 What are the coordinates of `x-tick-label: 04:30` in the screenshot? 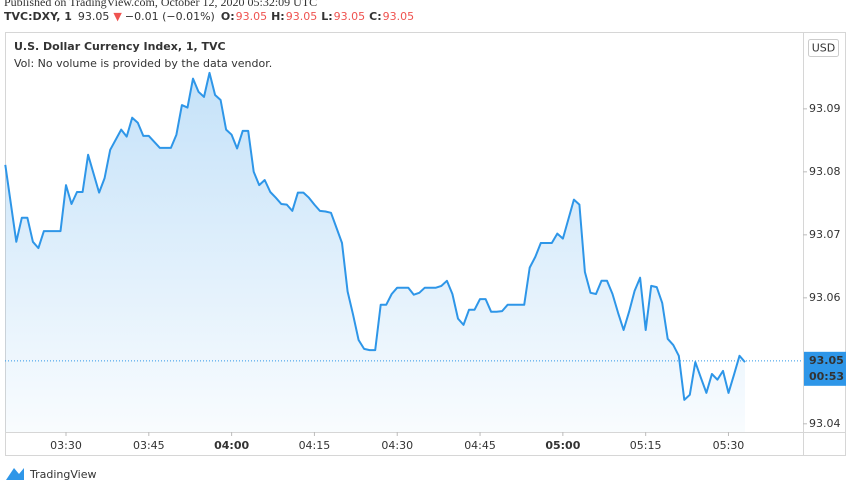 It's located at (397, 445).